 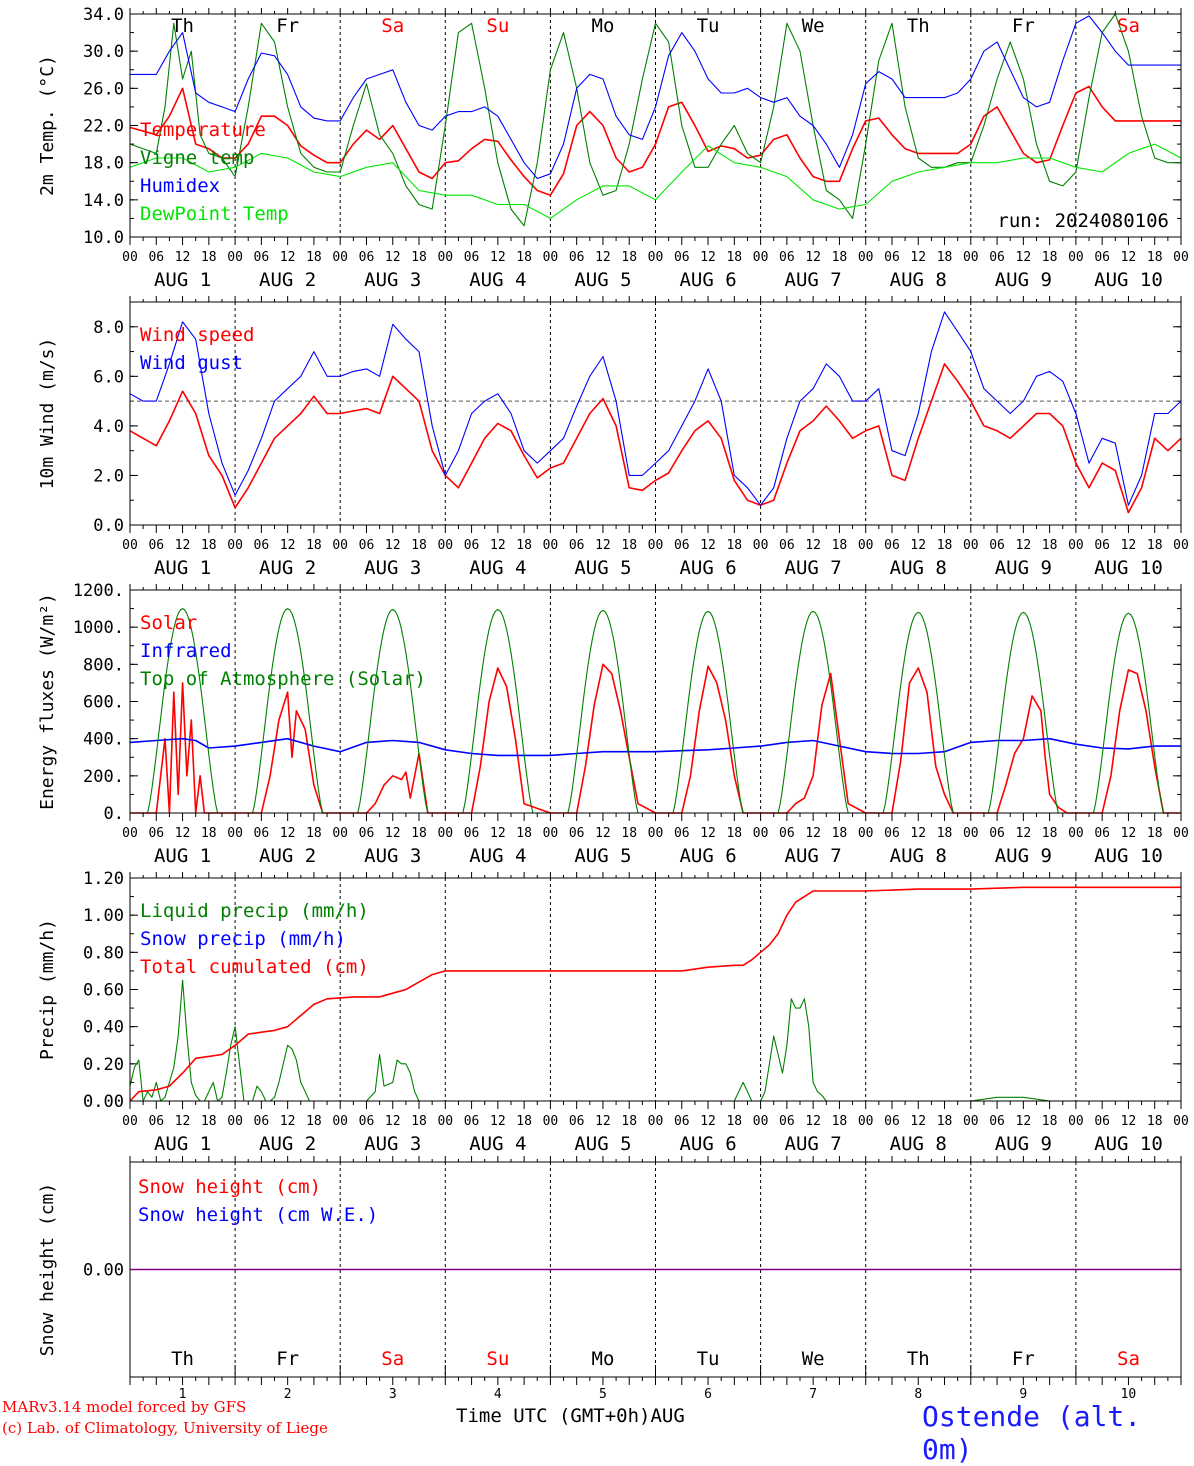 I want to click on y-tick-label: 4.0, so click(x=108, y=427).